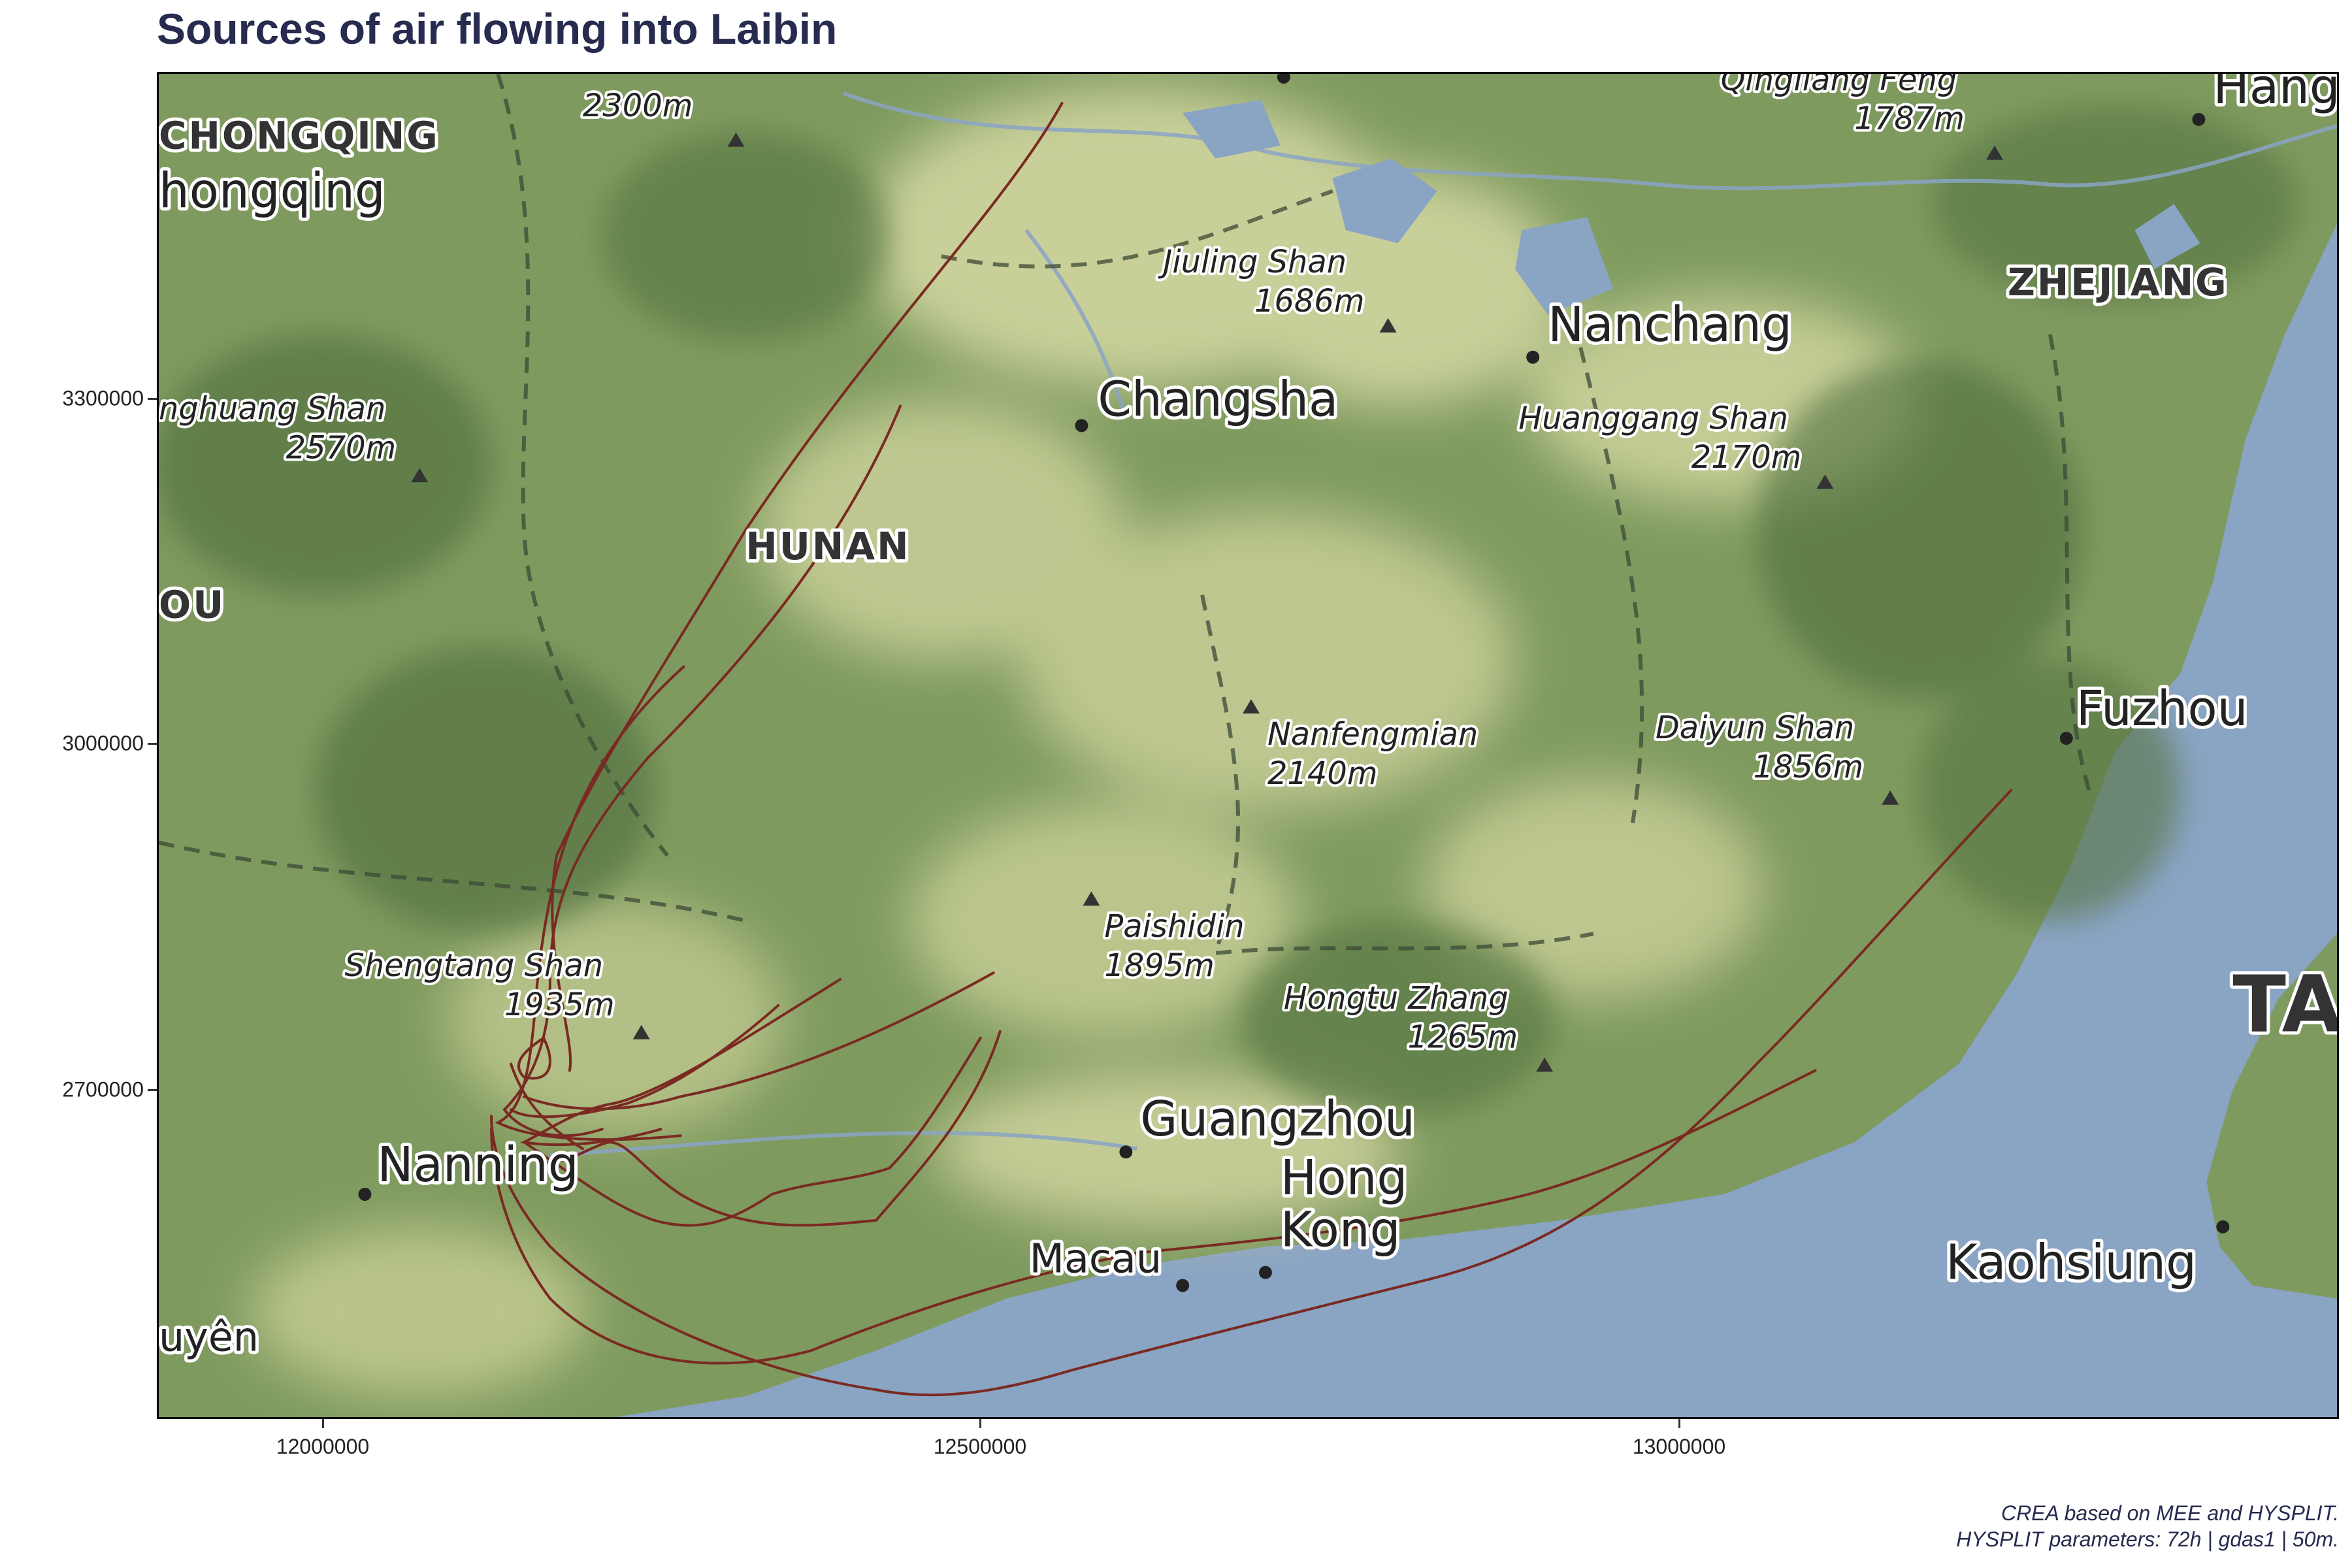 The height and width of the screenshot is (1568, 2352). What do you see at coordinates (559, 1005) in the screenshot?
I see `peak-label-shengtang-elev: 1935m` at bounding box center [559, 1005].